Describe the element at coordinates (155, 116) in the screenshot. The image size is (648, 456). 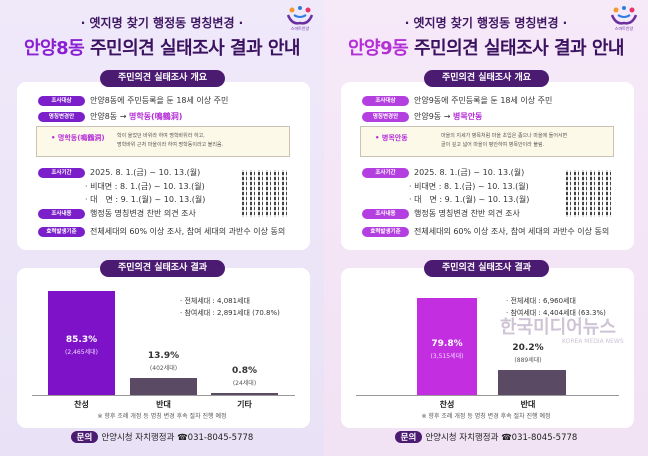
I see `proposal-to: 명학동(鳴鶴洞)` at that location.